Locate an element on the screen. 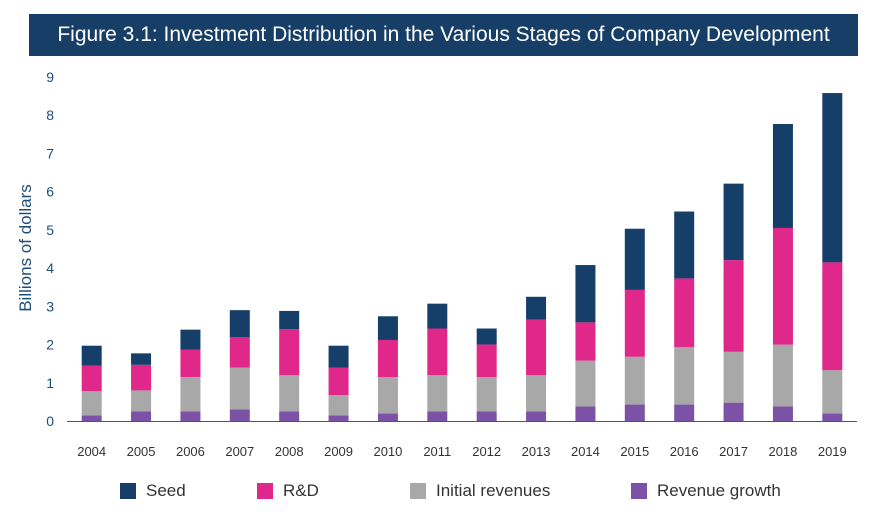 Image resolution: width=879 pixels, height=525 pixels. y-tick-label: 8 is located at coordinates (50, 115).